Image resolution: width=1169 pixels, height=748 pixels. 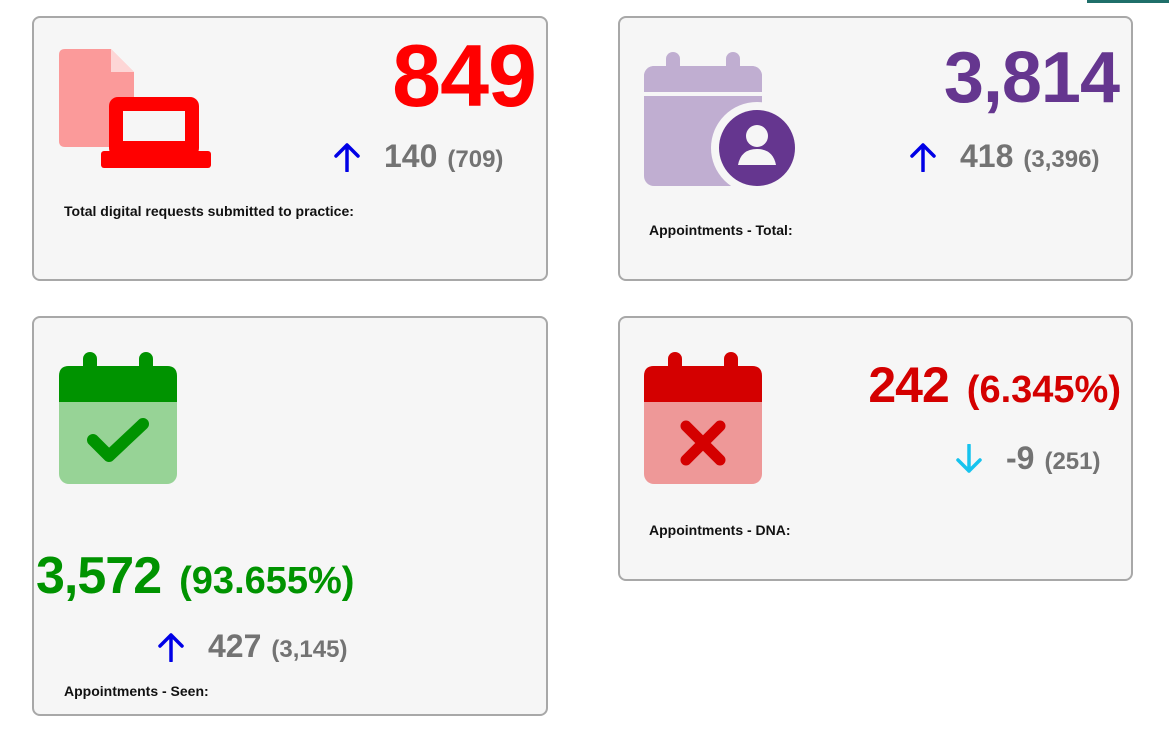 What do you see at coordinates (99, 576) in the screenshot?
I see `seen-count: 3,572` at bounding box center [99, 576].